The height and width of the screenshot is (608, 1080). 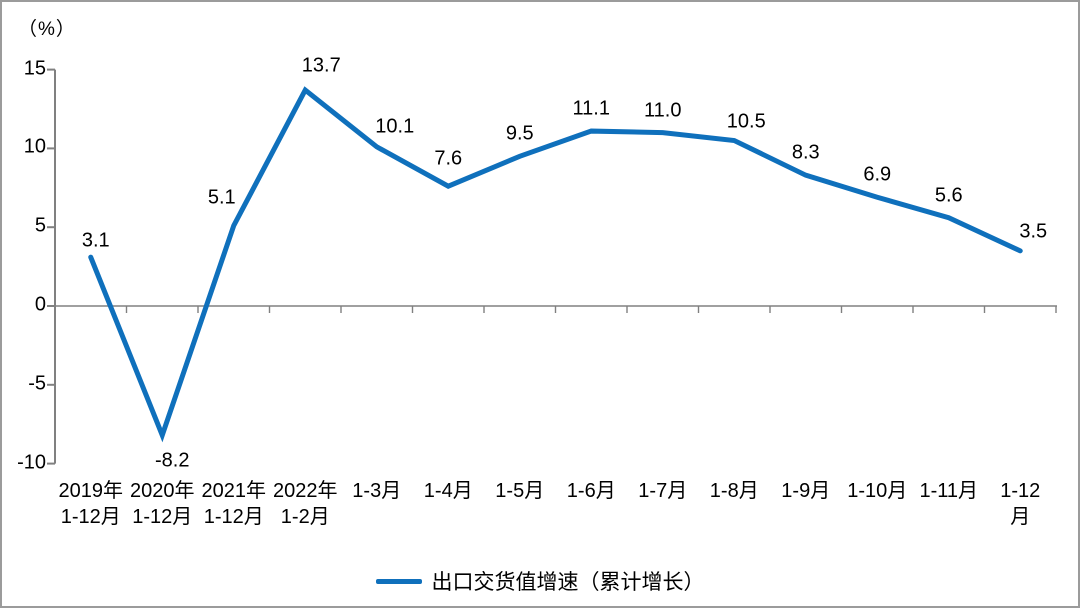 What do you see at coordinates (663, 110) in the screenshot?
I see `data-label: 11.0` at bounding box center [663, 110].